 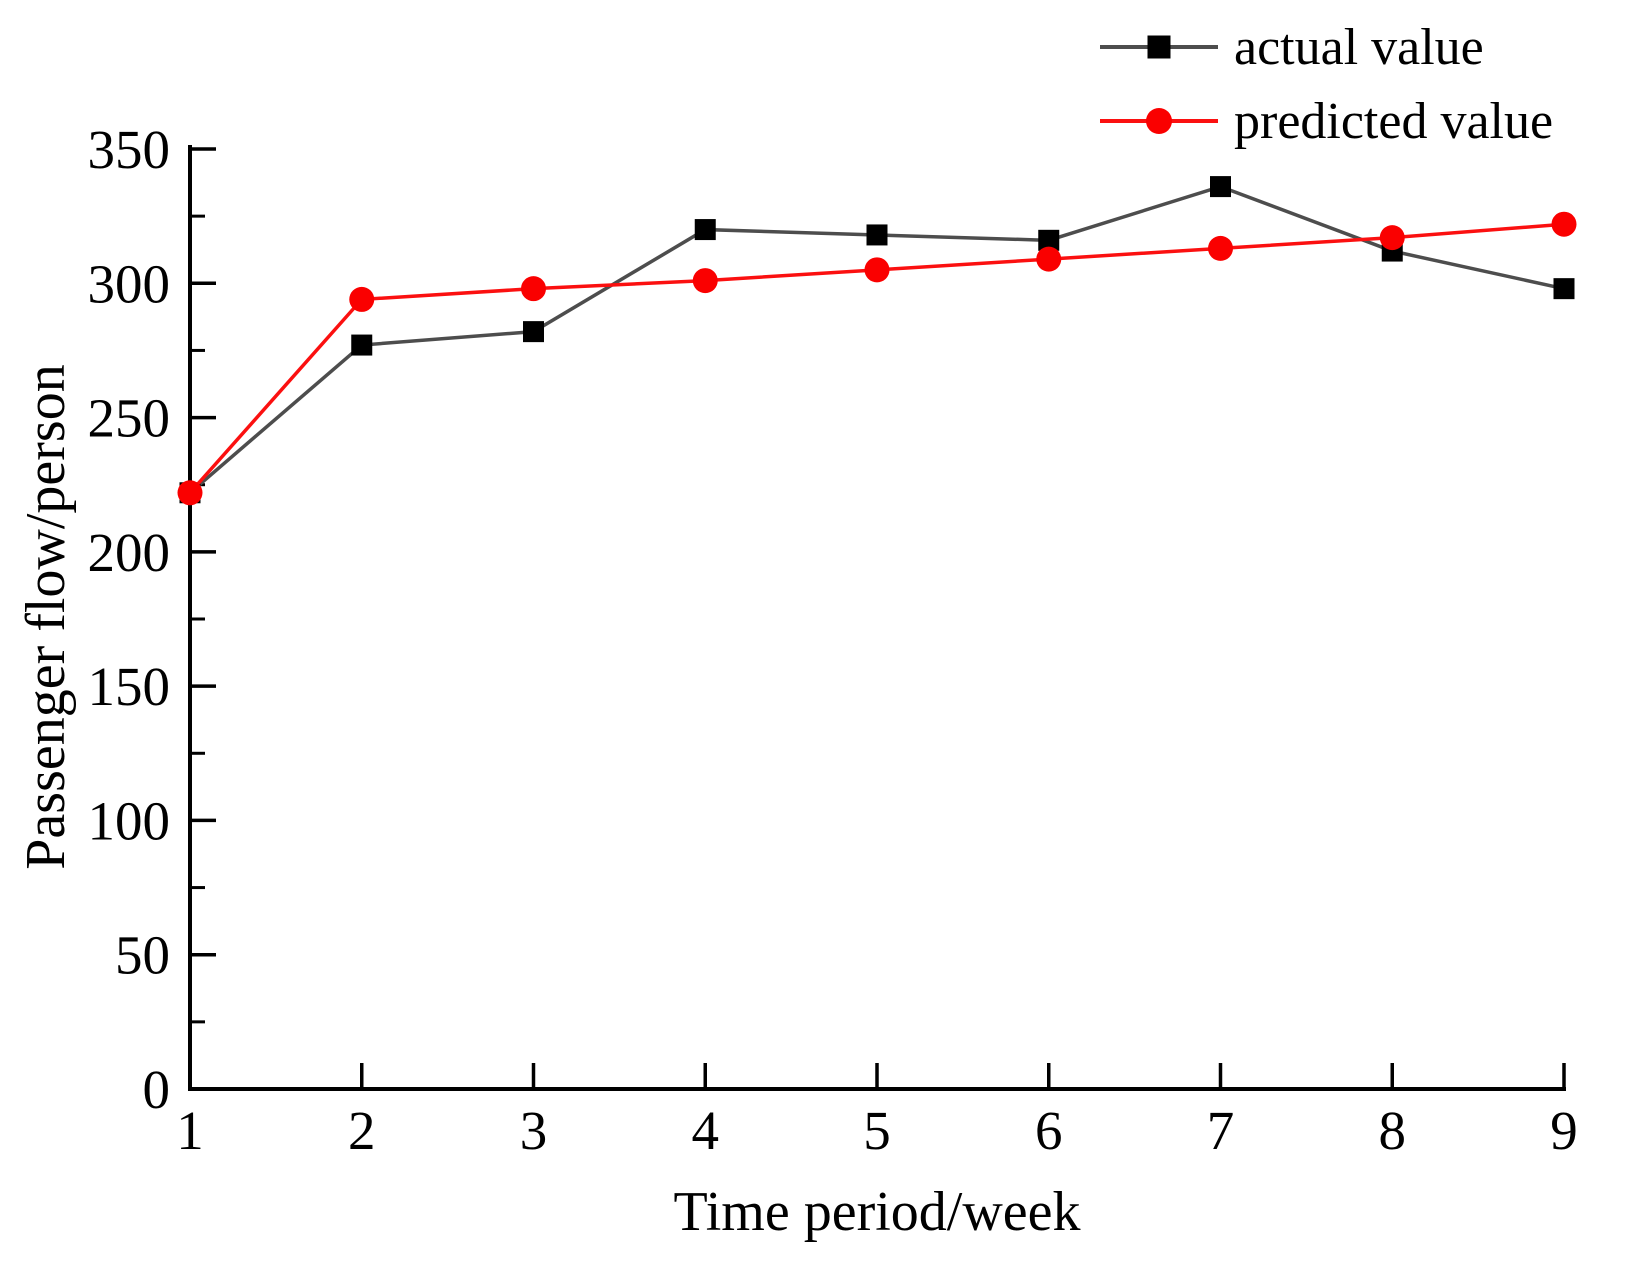 I want to click on x-tick-label: 2, so click(x=362, y=1130).